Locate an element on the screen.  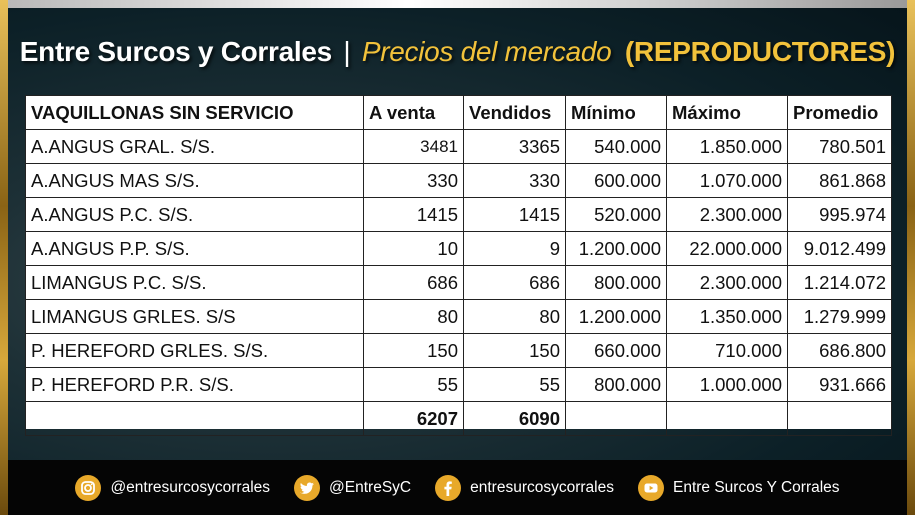
row-minimo: 520.000 is located at coordinates (616, 214).